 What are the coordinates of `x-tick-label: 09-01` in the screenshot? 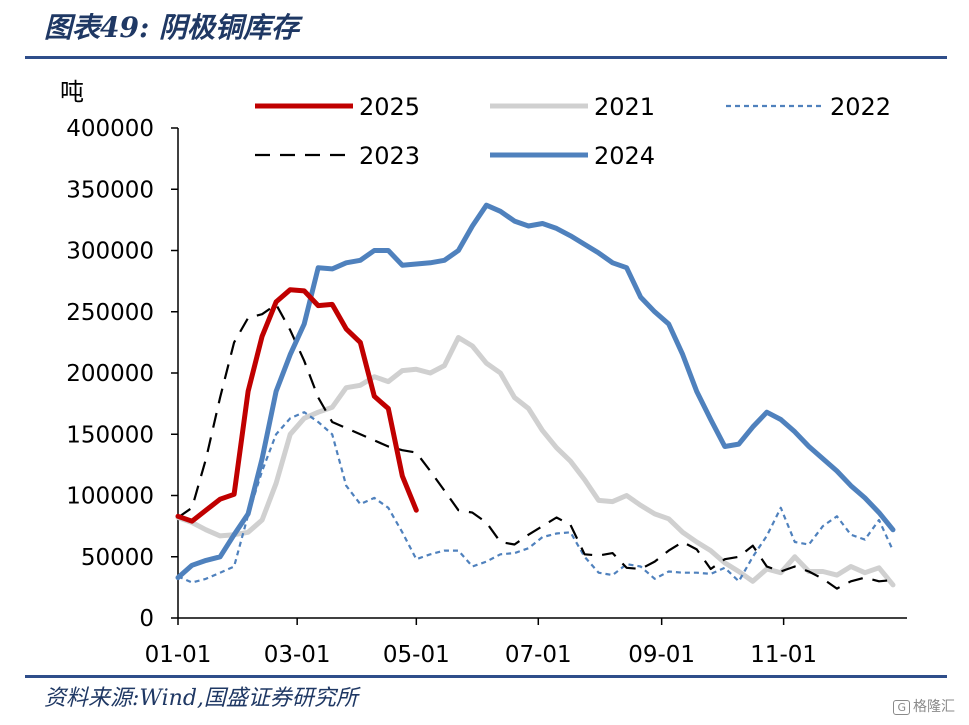 It's located at (661, 655).